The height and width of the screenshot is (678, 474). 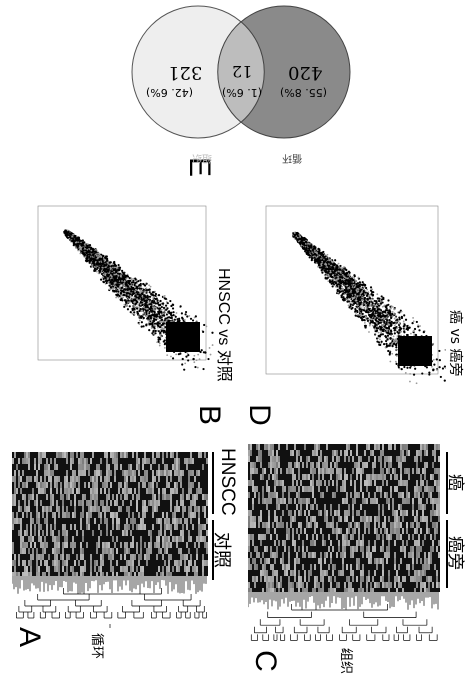 What do you see at coordinates (257, 415) in the screenshot?
I see `panel-d-letter: D` at bounding box center [257, 415].